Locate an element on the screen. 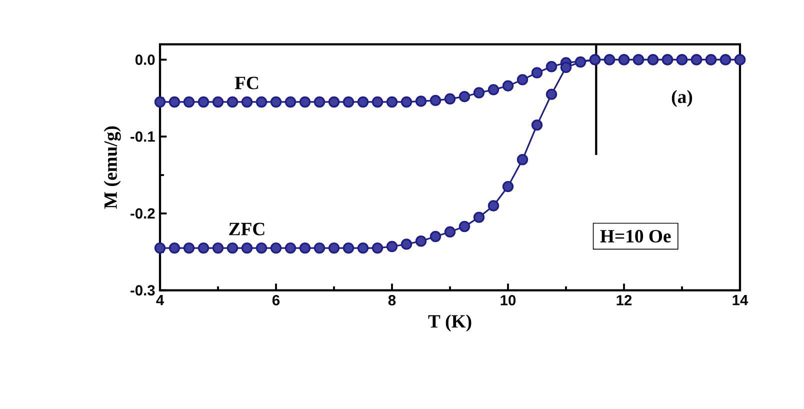 This screenshot has height=409, width=804. x-tick-label: 12 is located at coordinates (624, 300).